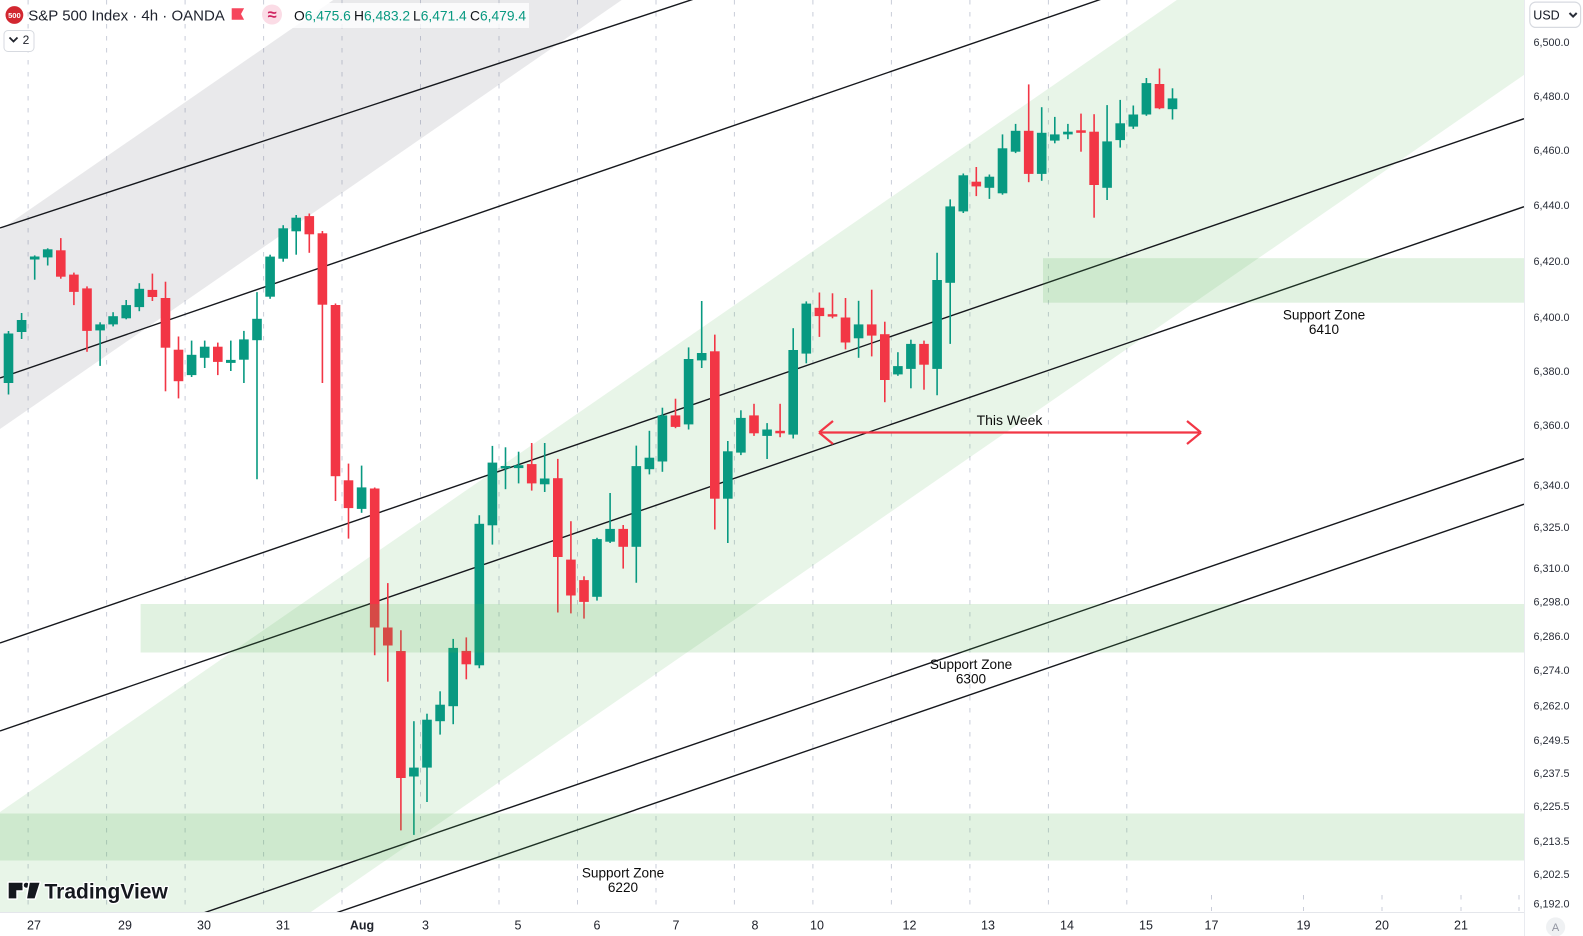  I want to click on svg-text: 2, so click(26, 40).